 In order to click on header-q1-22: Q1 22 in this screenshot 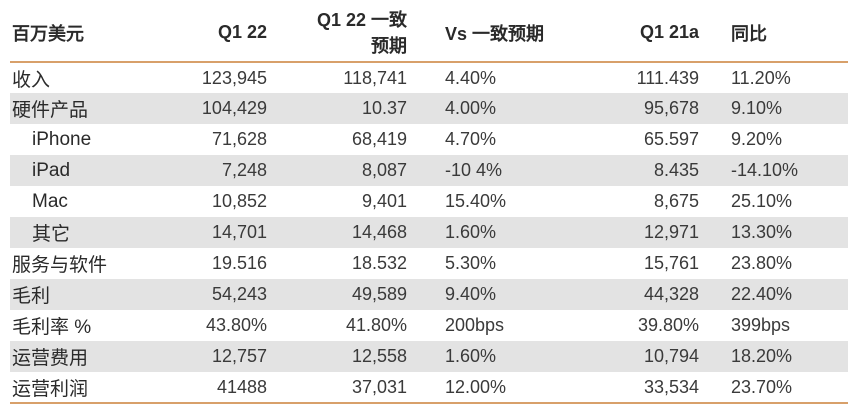, I will do `click(242, 32)`.